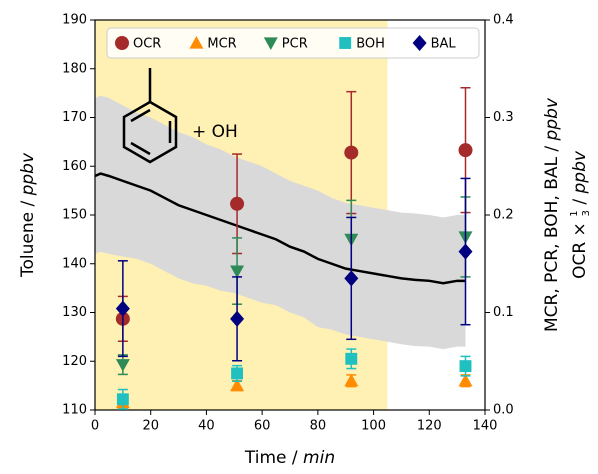 Image resolution: width=598 pixels, height=474 pixels. I want to click on x-axis-label: Time / min, so click(289, 458).